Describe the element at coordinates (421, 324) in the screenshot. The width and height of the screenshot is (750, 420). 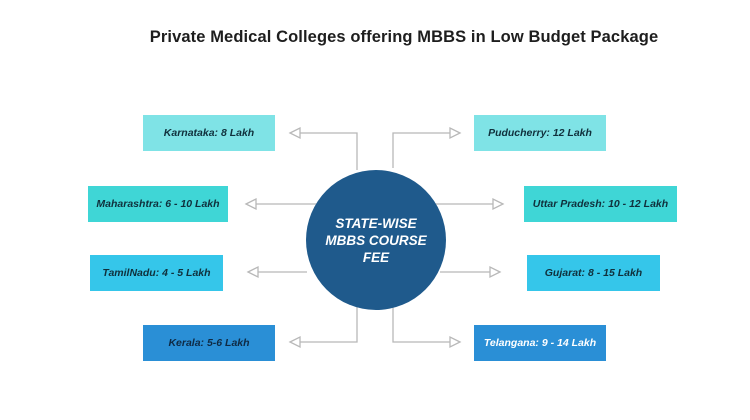
I see `connector-telangana` at that location.